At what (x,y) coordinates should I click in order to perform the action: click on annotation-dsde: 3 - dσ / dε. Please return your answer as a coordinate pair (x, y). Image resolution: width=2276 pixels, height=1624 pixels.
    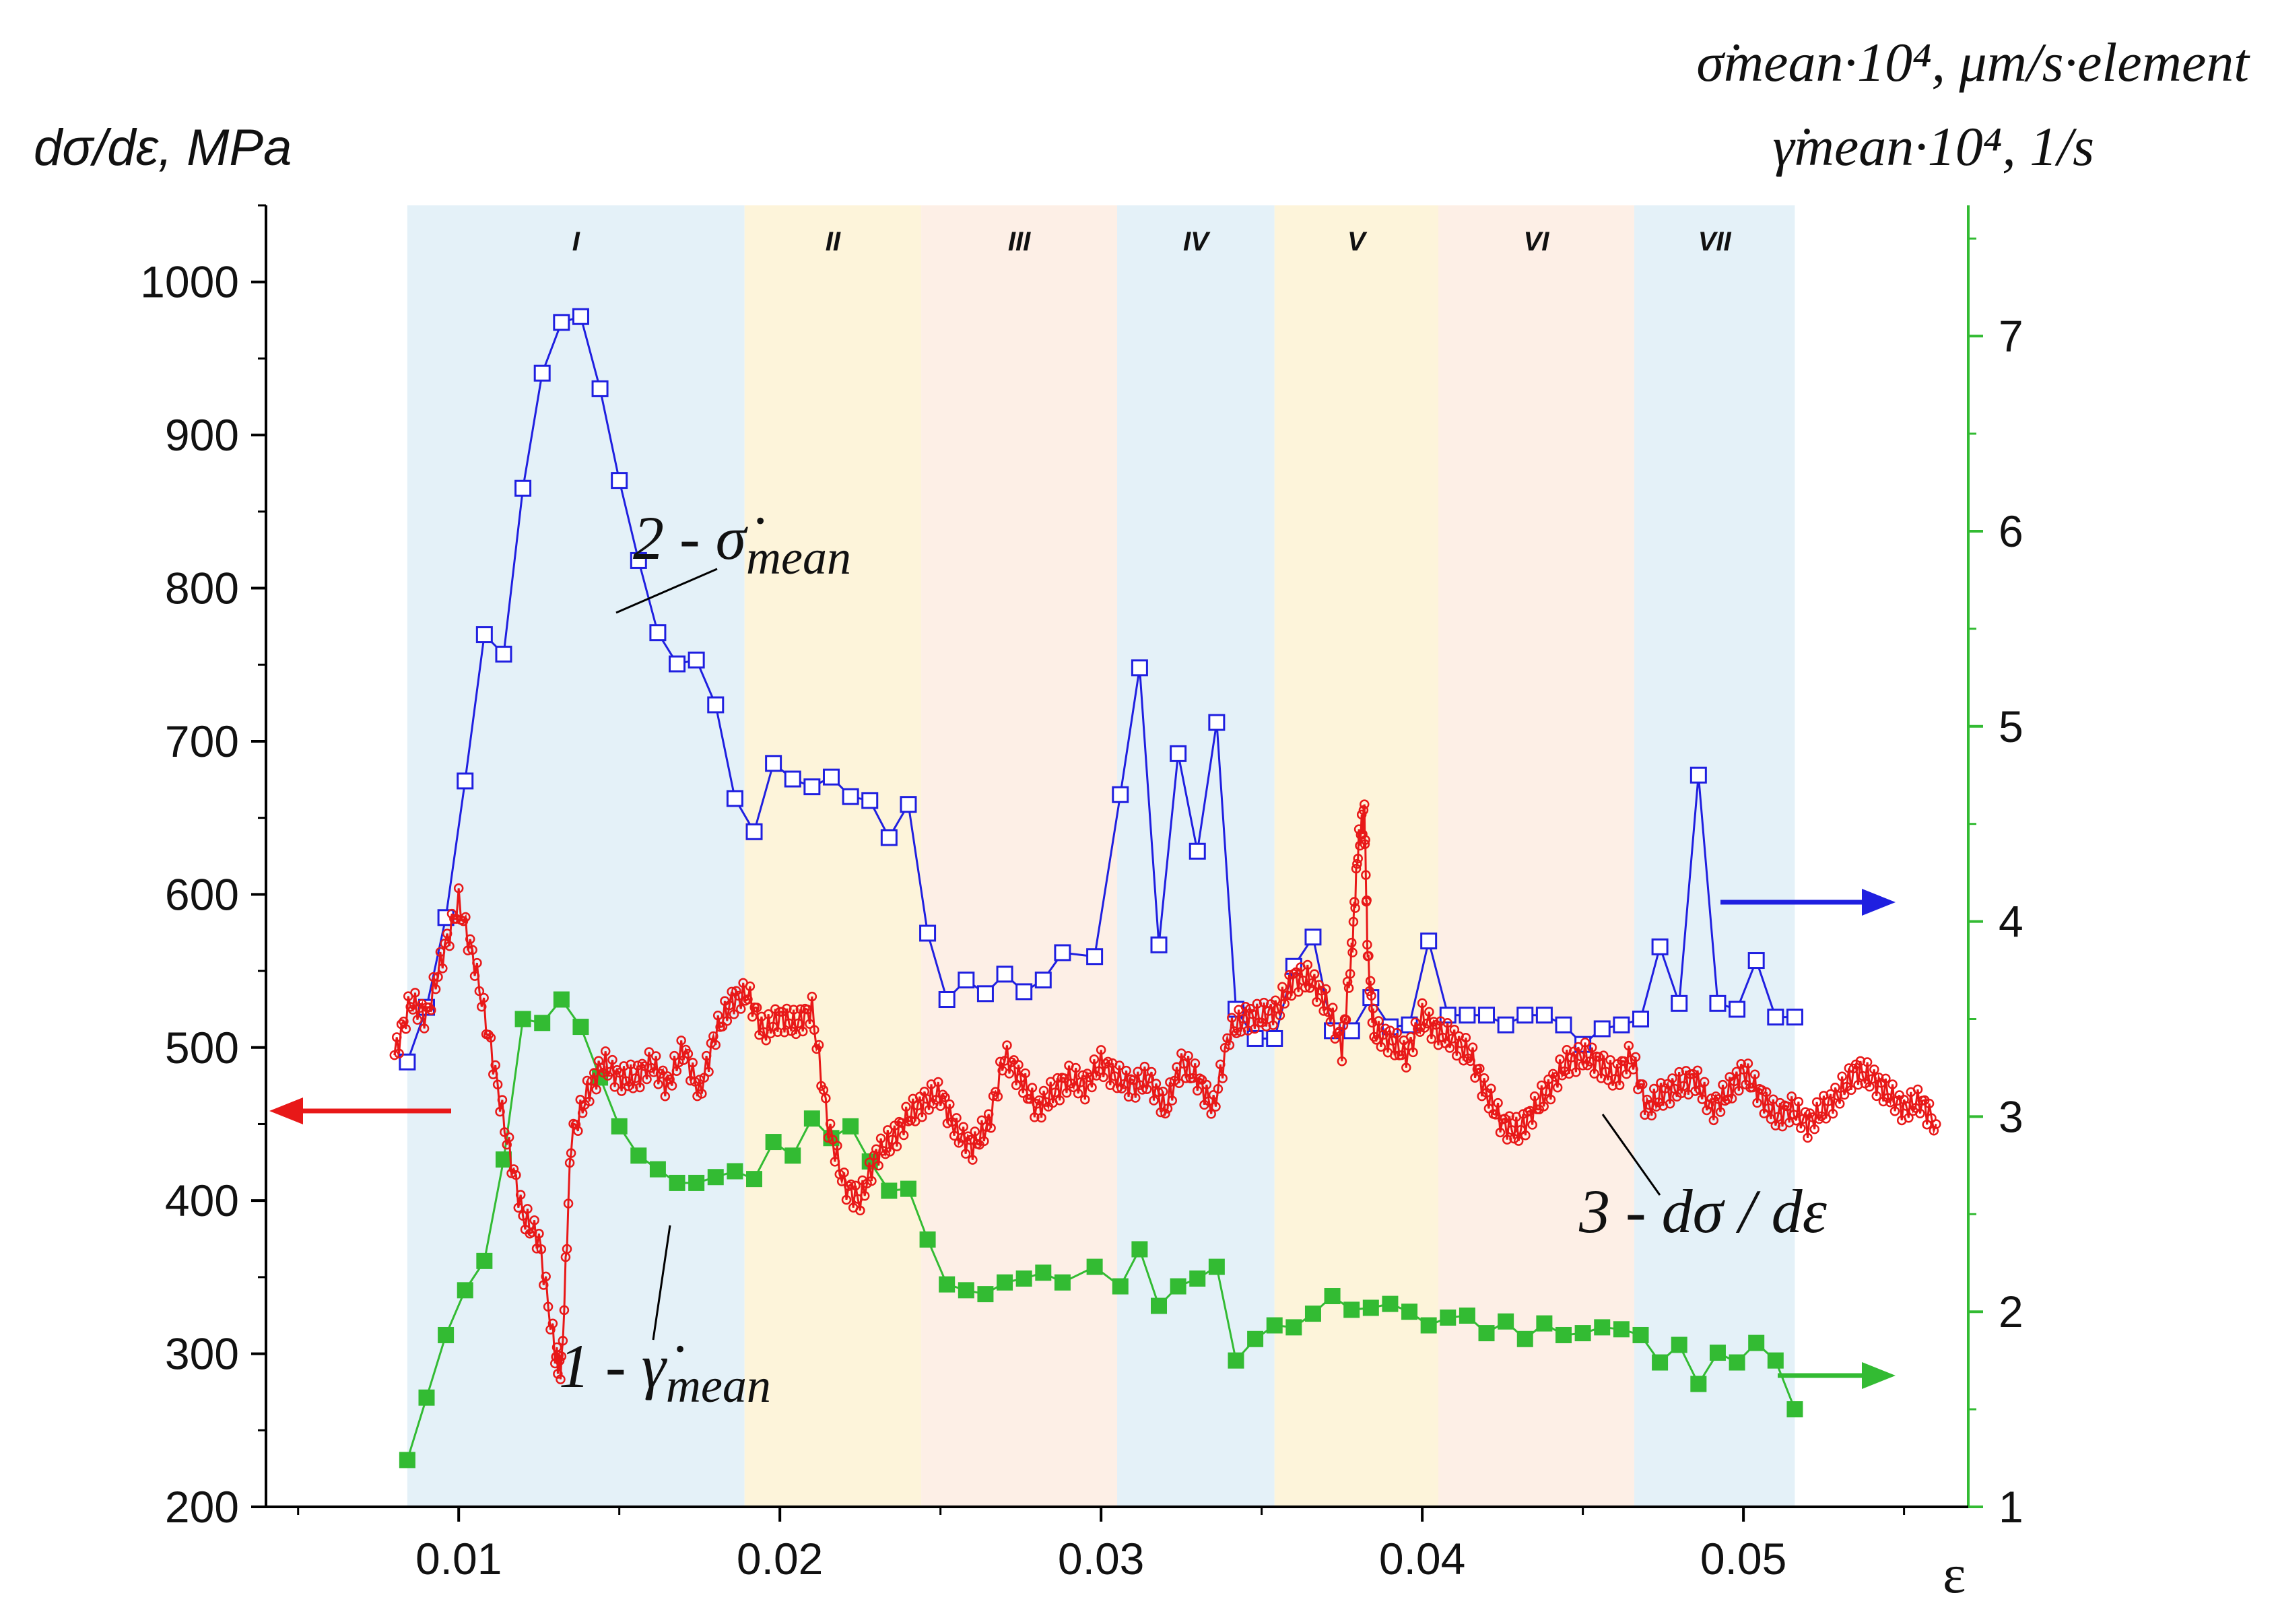
    Looking at the image, I should click on (1703, 1211).